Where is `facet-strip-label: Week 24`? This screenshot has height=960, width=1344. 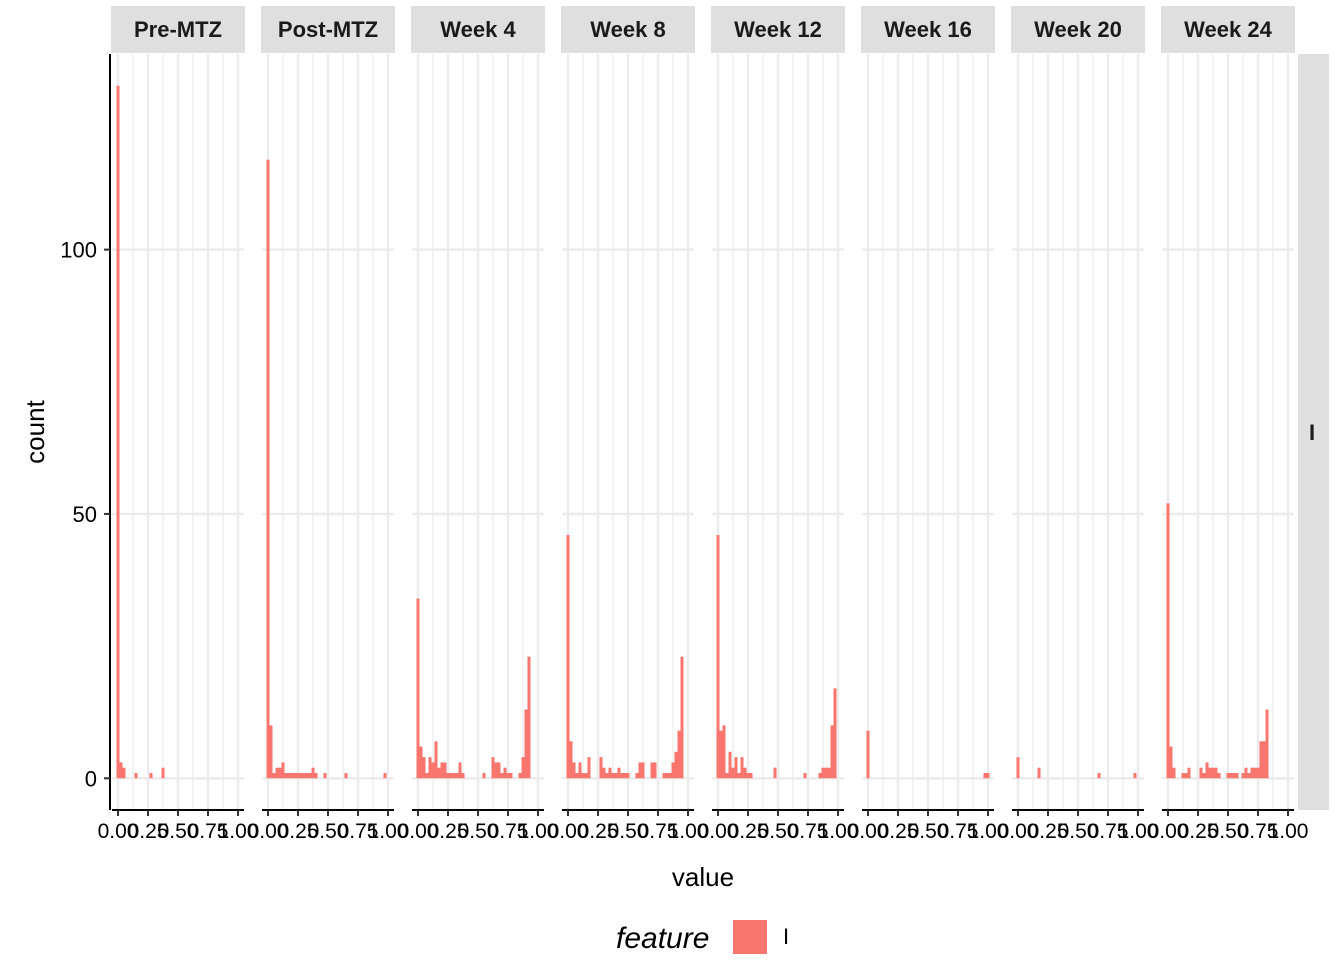
facet-strip-label: Week 24 is located at coordinates (1228, 29).